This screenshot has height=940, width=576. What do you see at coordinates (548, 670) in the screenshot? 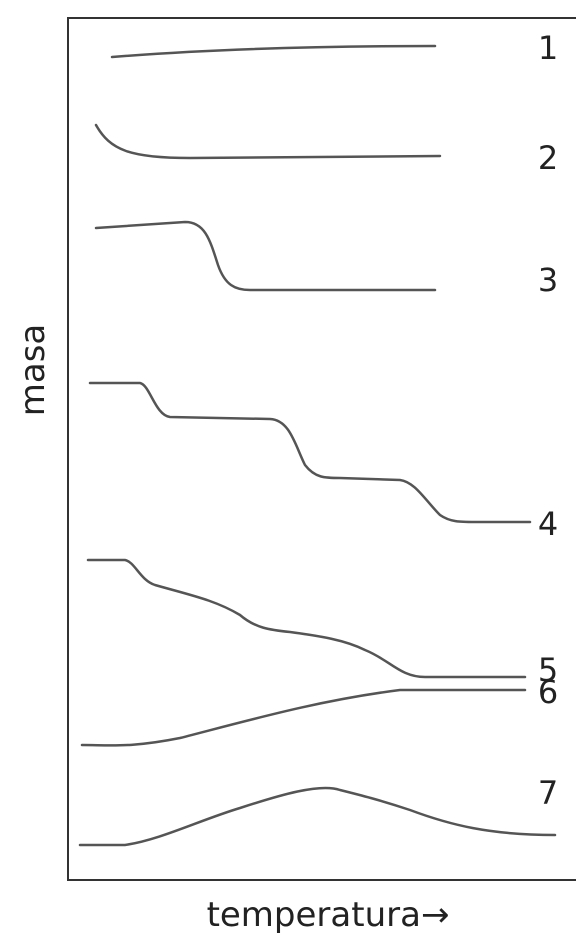
I see `curve-label: 5` at bounding box center [548, 670].